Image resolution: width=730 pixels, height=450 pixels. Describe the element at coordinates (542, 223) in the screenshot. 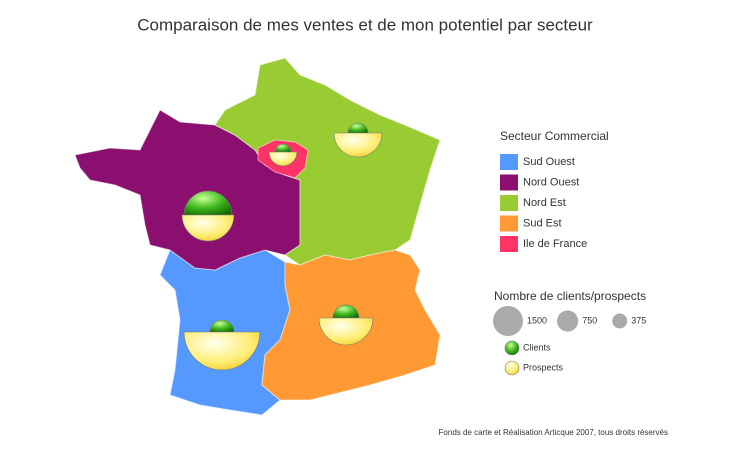

I see `legend-label: Sud Est` at that location.